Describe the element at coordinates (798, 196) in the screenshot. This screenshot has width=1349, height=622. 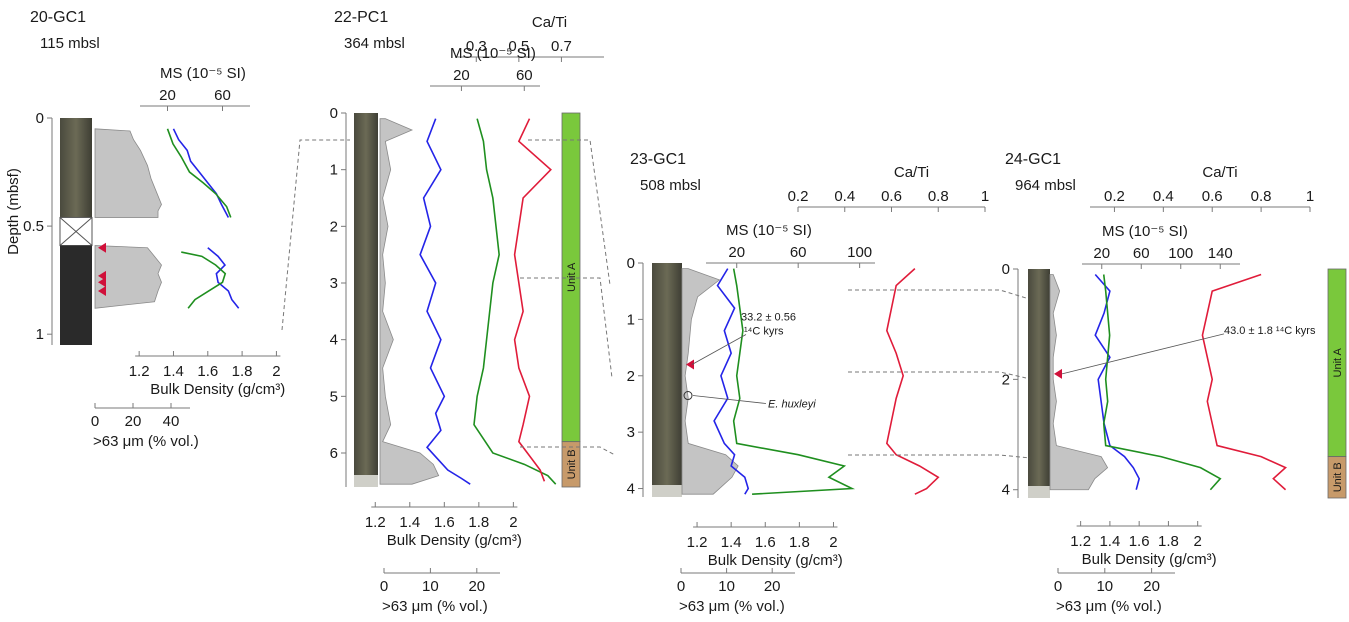
I see `ca-ti-tick-label: 0.2` at that location.